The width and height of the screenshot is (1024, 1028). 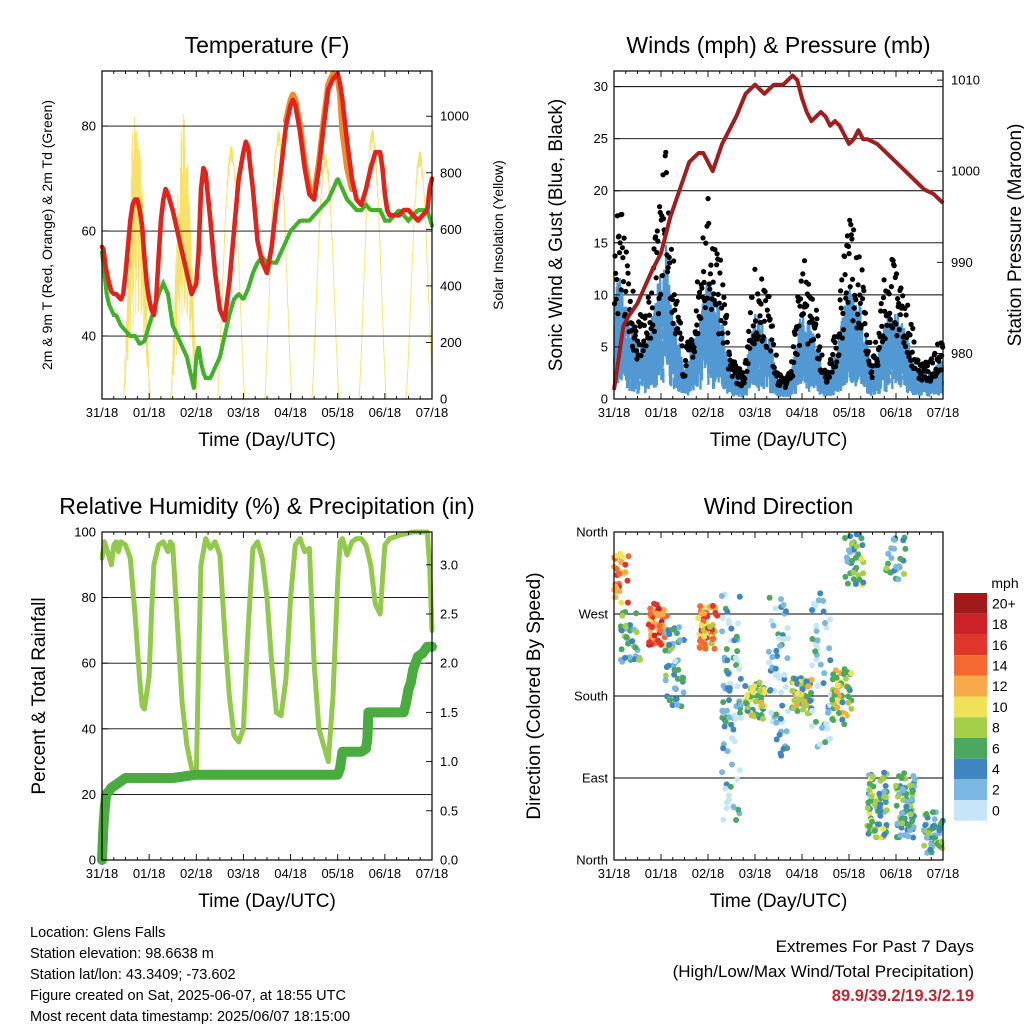 What do you see at coordinates (601, 190) in the screenshot?
I see `winds-ytick-label-4: 20` at bounding box center [601, 190].